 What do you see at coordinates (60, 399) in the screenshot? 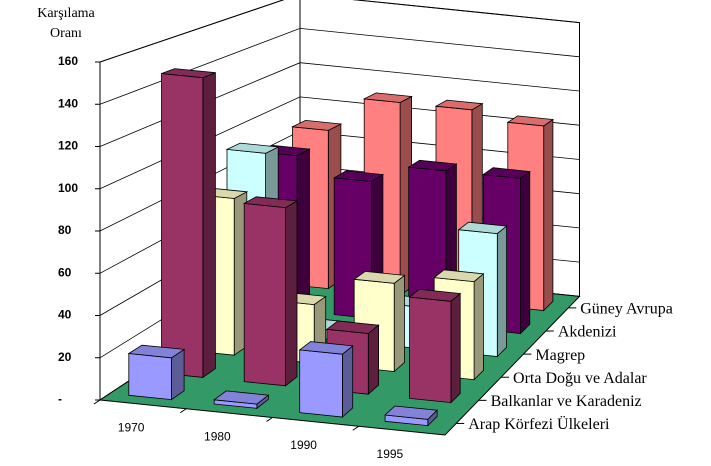
I see `y-tick-label: -` at bounding box center [60, 399].